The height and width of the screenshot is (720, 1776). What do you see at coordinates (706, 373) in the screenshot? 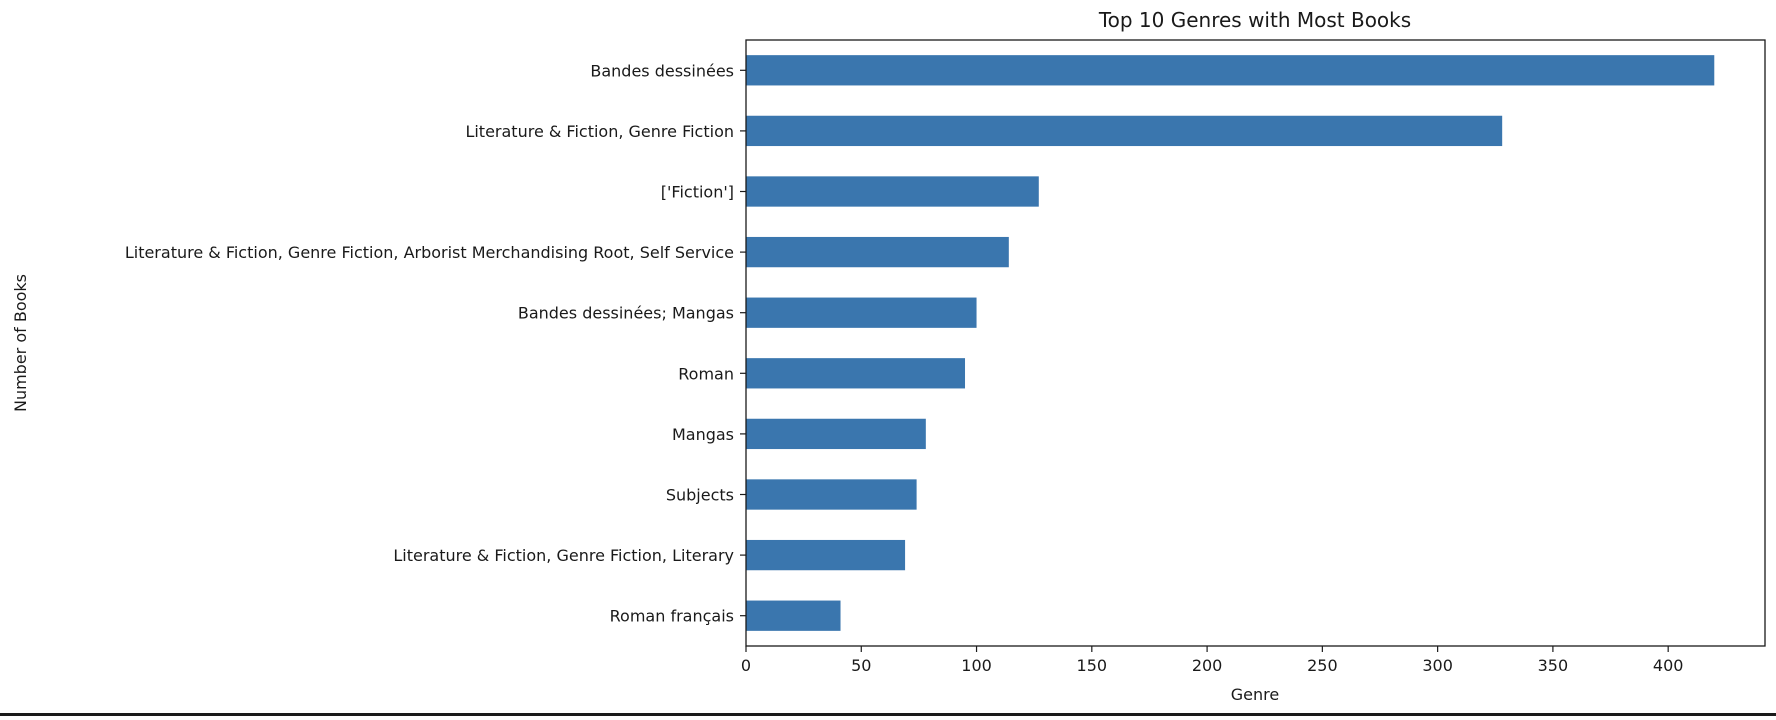
I see `category-label: Roman` at bounding box center [706, 373].